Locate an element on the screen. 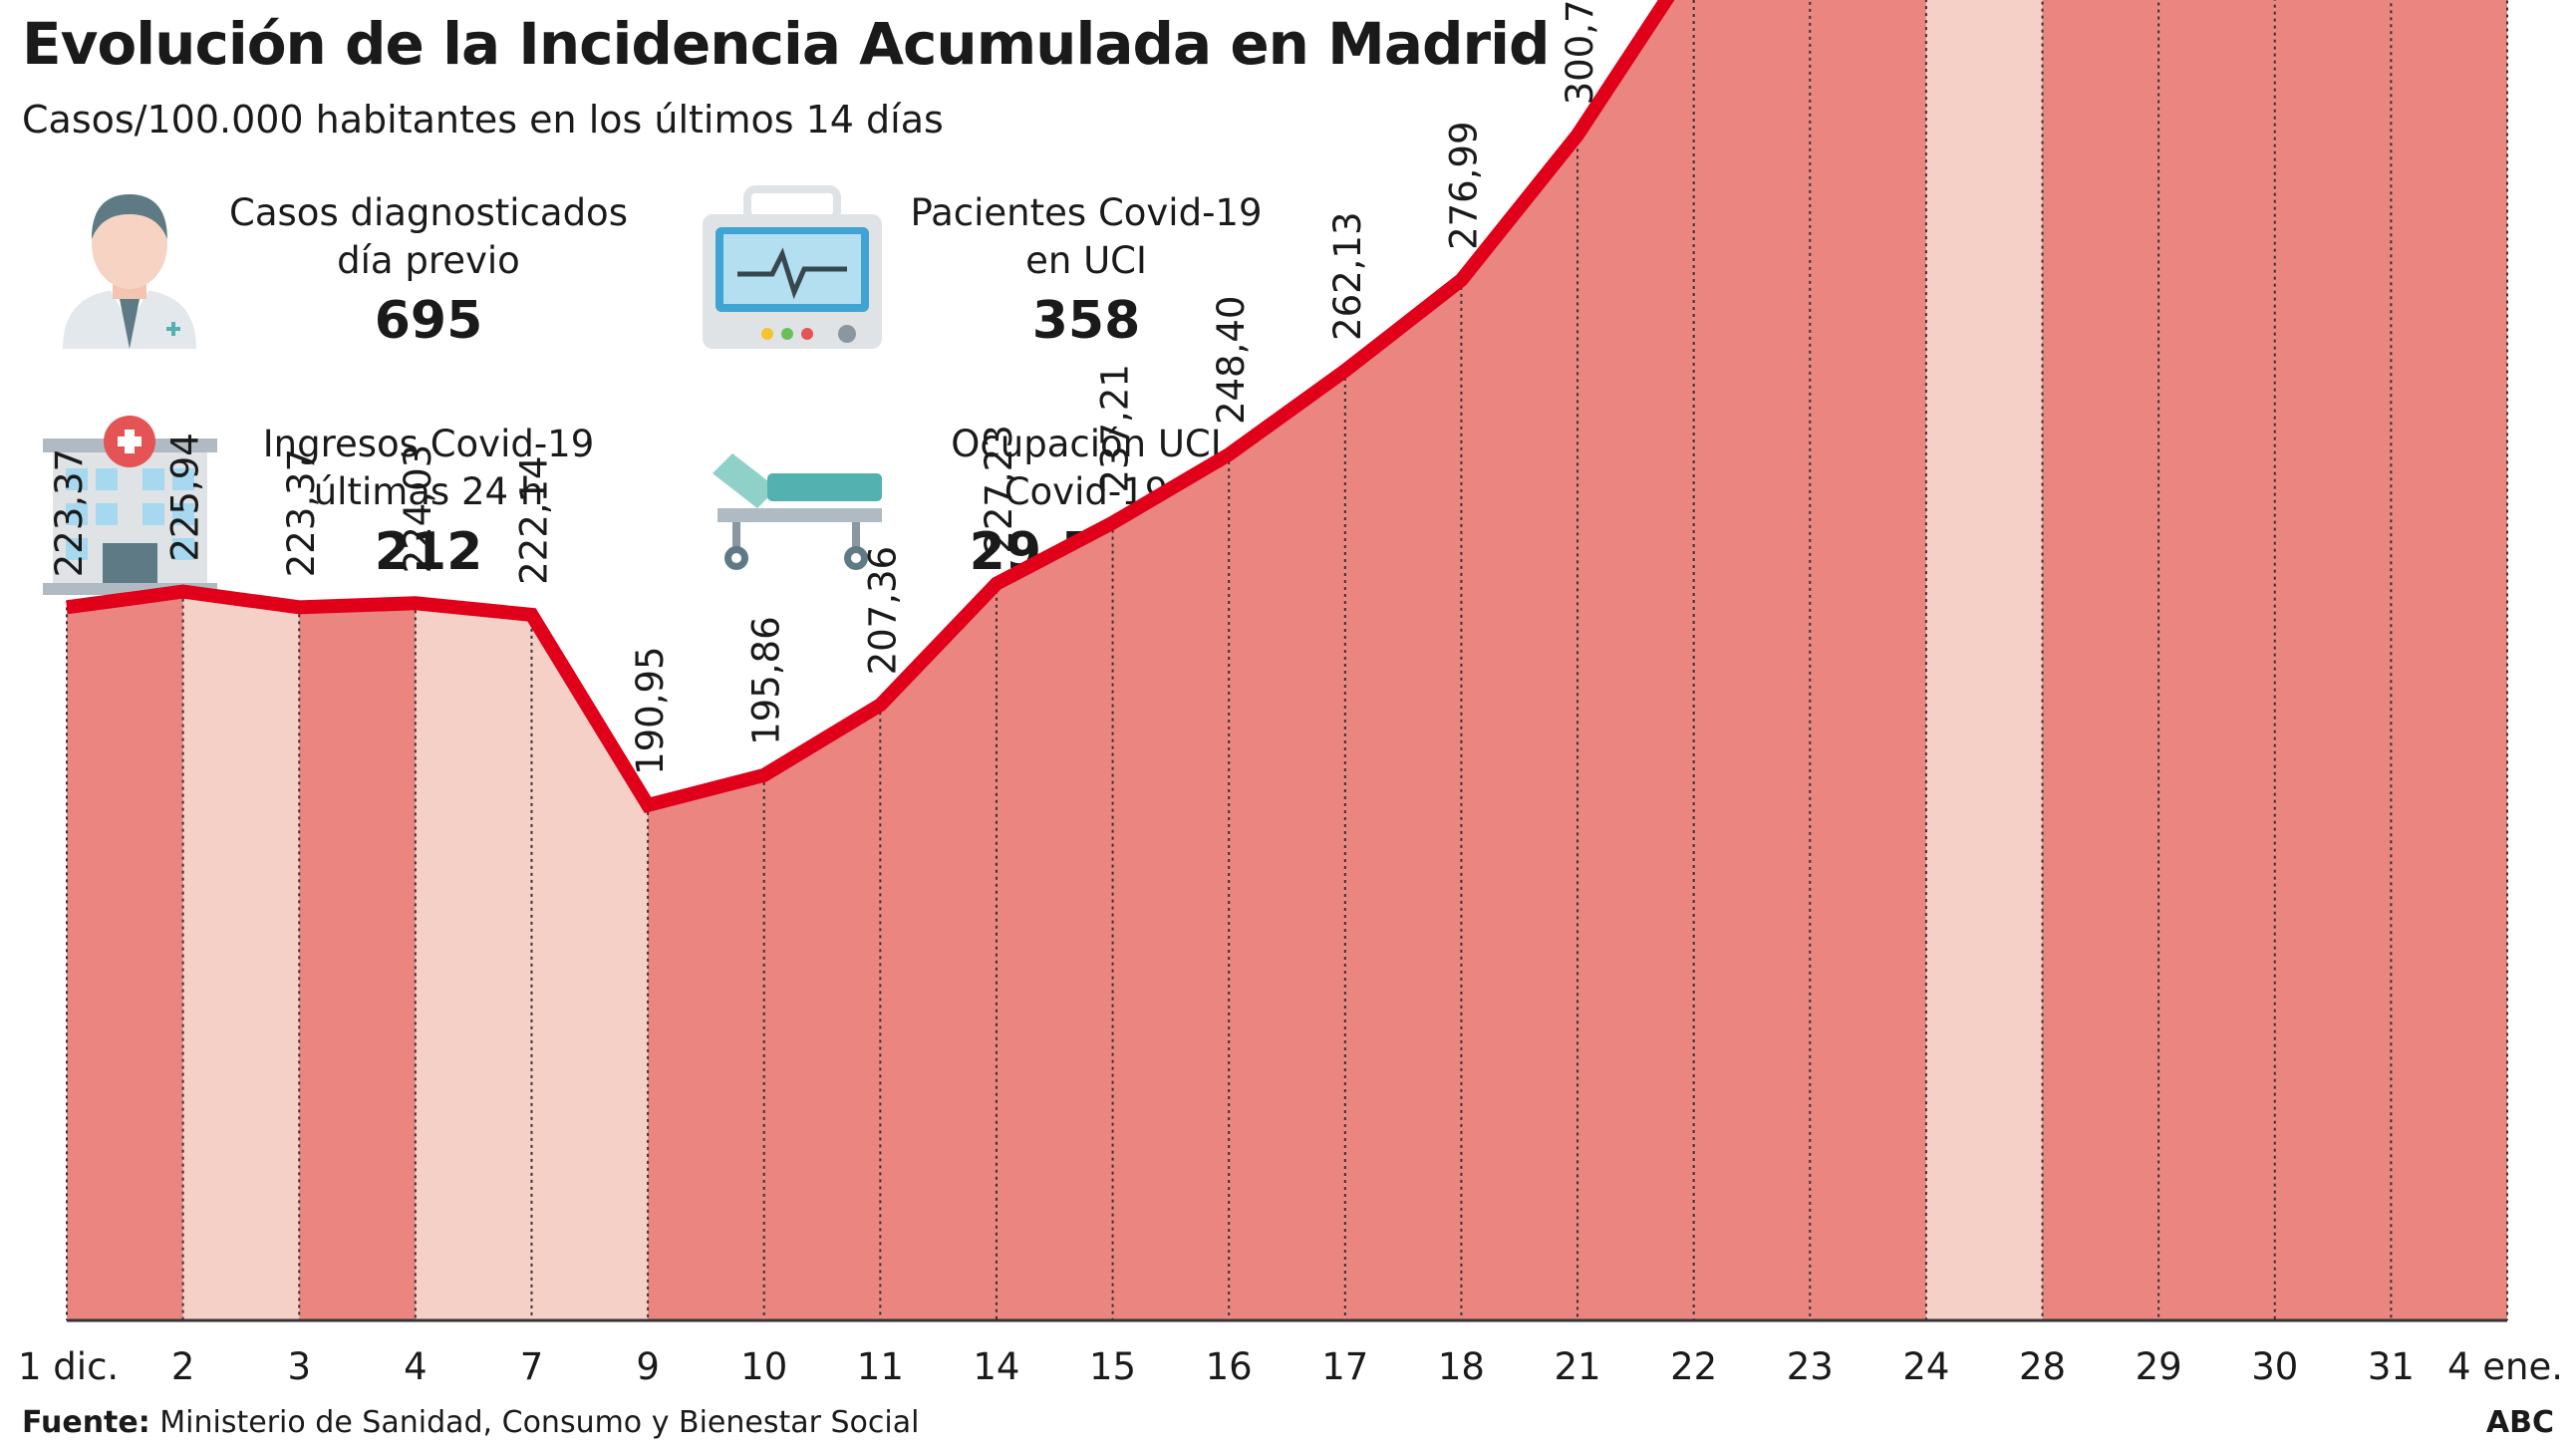 This screenshot has width=2576, height=1450. stat-label-line: en UCI is located at coordinates (1086, 260).